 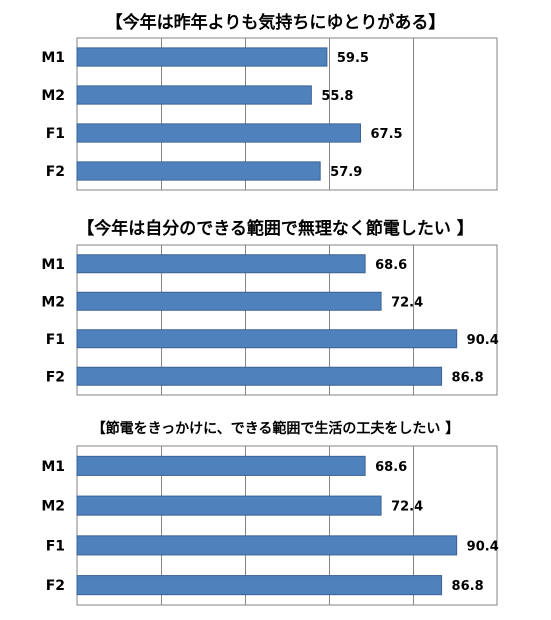 I want to click on chart-title: 【今年は昨年よりも気持ちにゆとりがある】, so click(x=275, y=23).